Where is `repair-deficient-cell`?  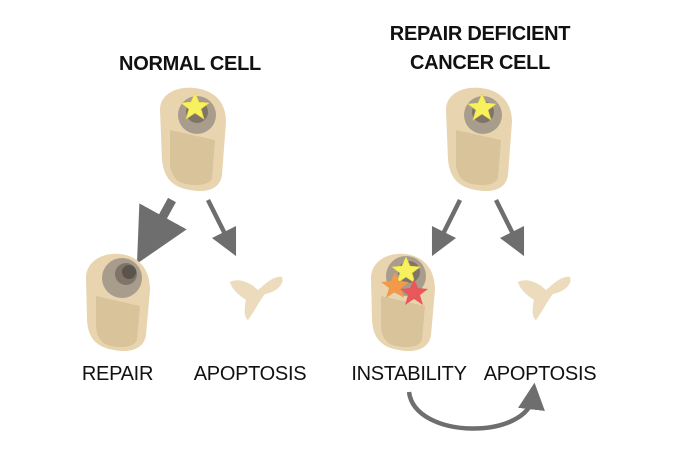
repair-deficient-cell is located at coordinates (479, 139).